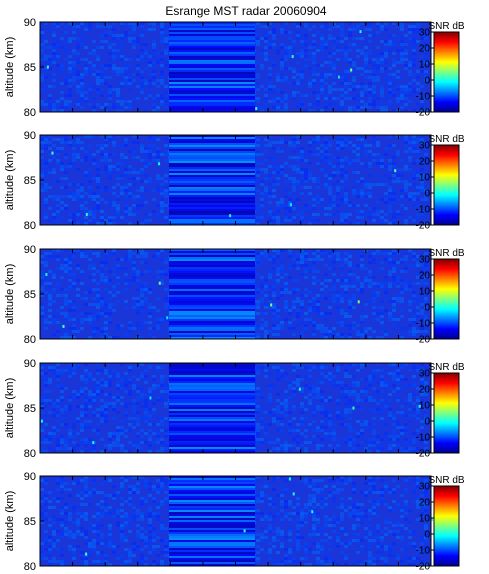  Describe the element at coordinates (246, 11) in the screenshot. I see `figure-title: Esrange MST radar 20060904` at that location.